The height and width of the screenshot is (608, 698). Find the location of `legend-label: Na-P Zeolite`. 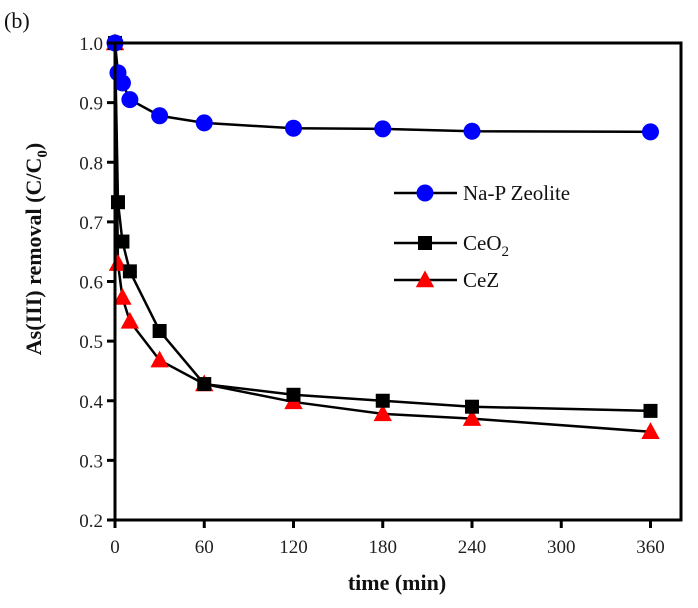

legend-label: Na-P Zeolite is located at coordinates (516, 193).